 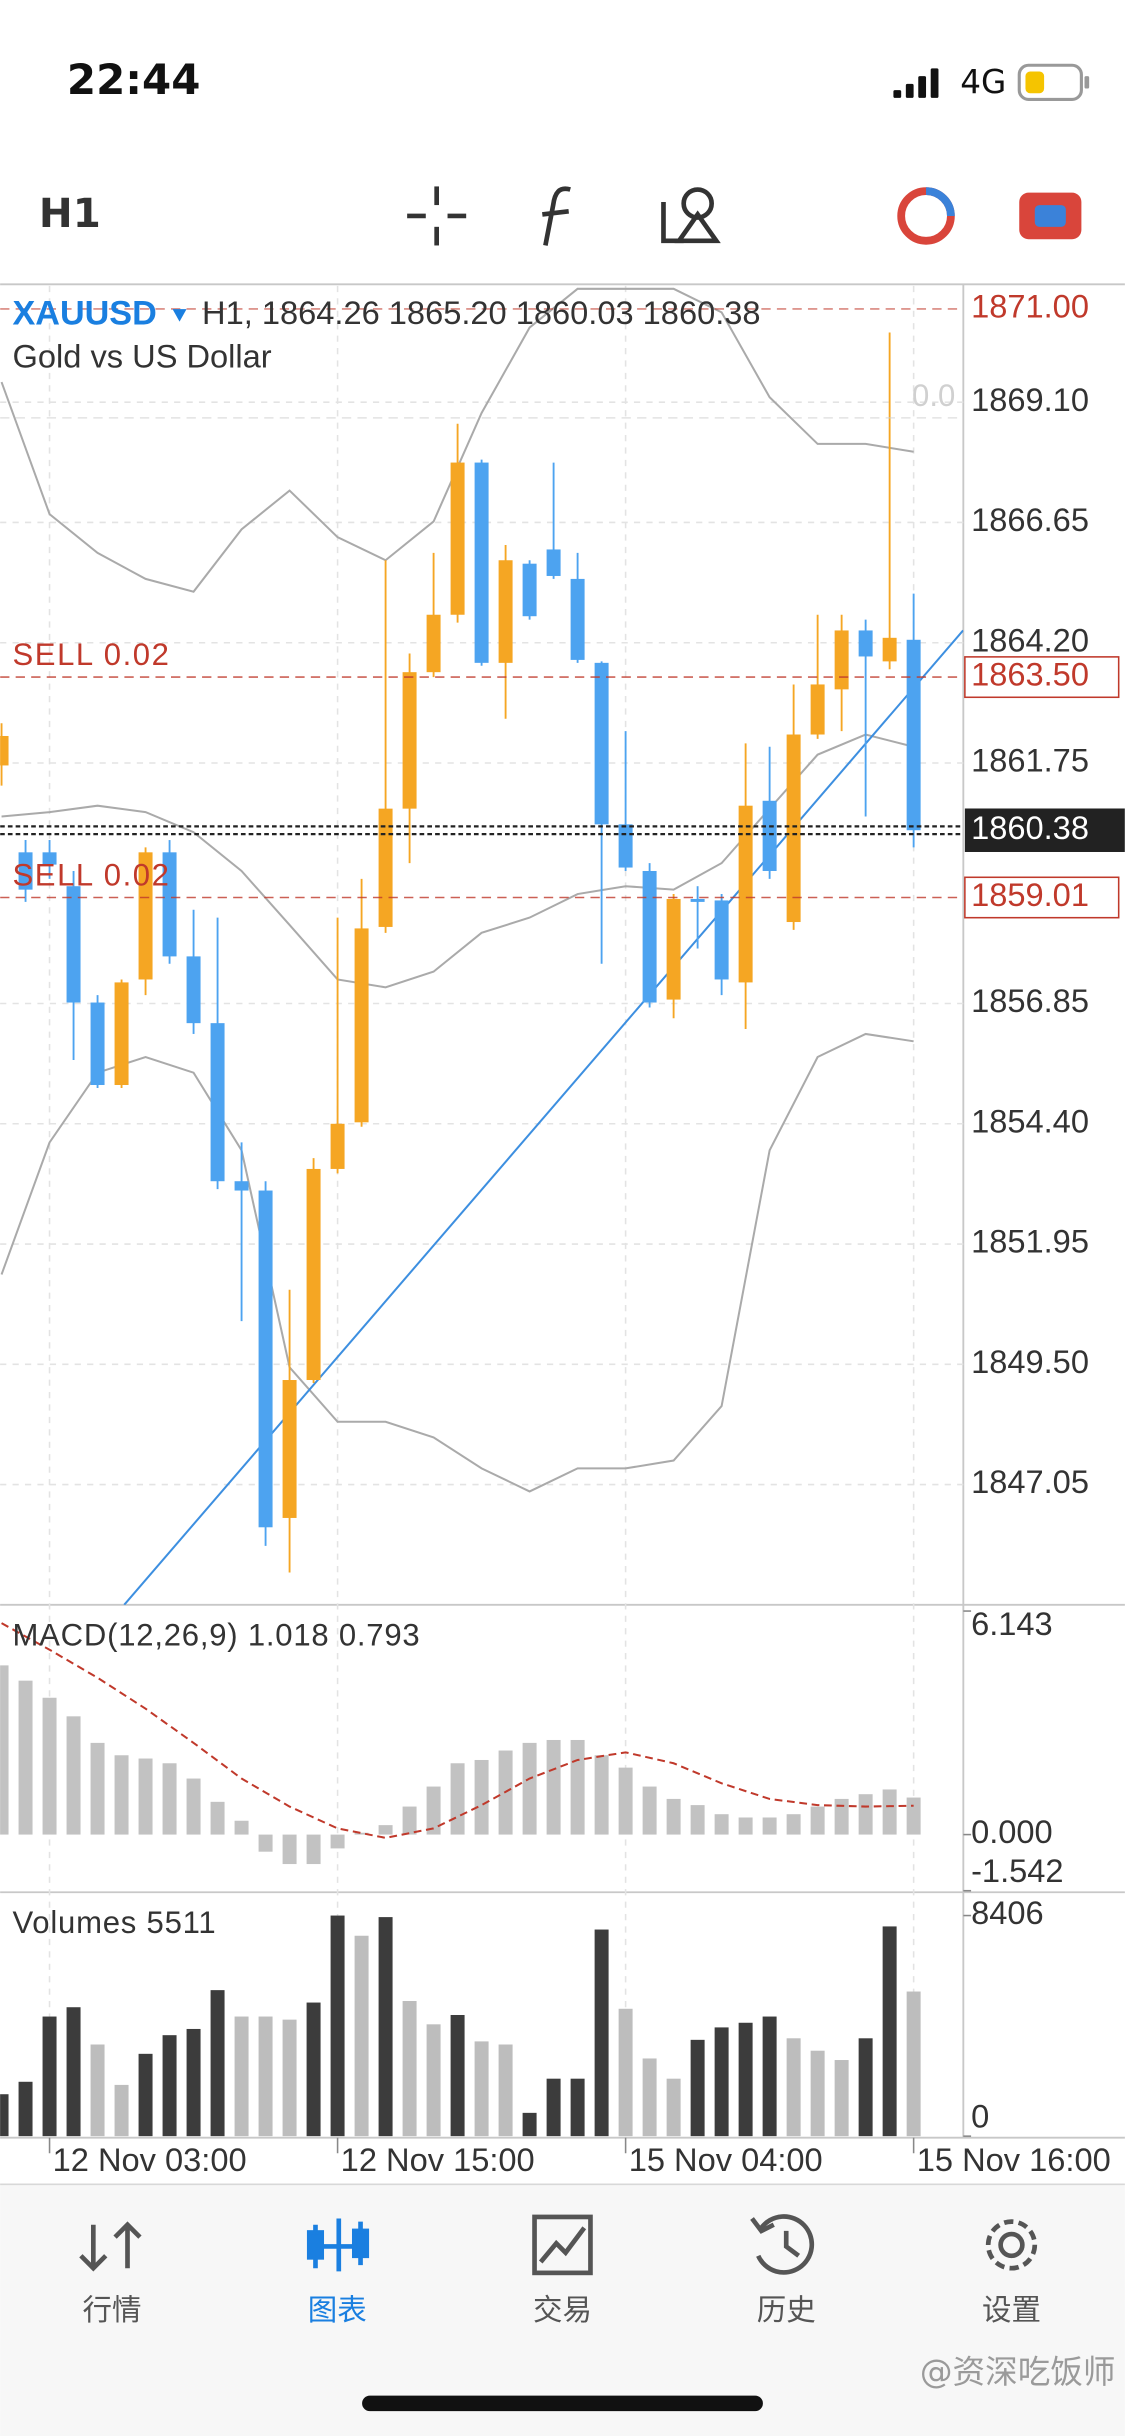 What do you see at coordinates (916, 83) in the screenshot?
I see `signal-icon` at bounding box center [916, 83].